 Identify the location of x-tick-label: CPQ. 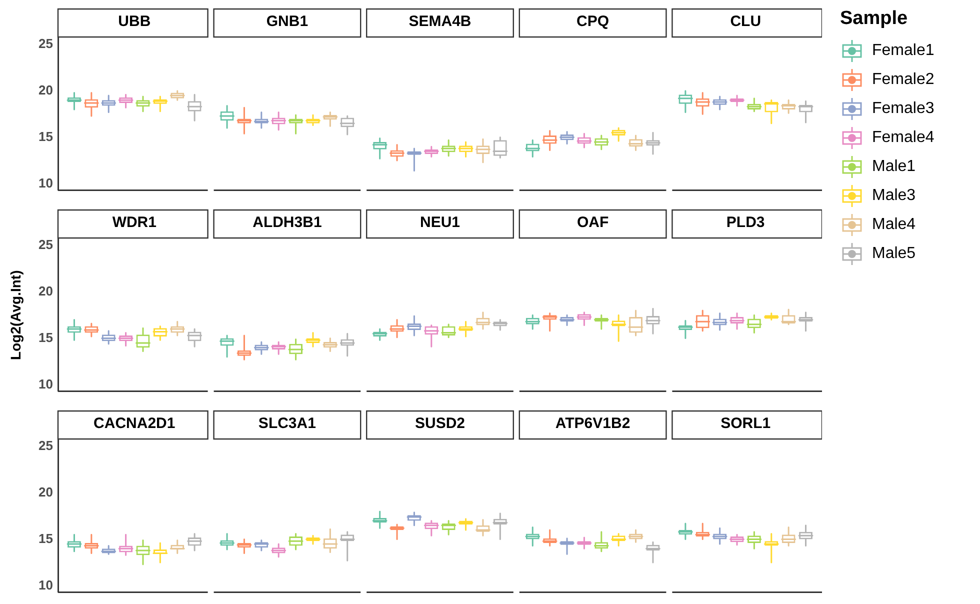
(593, 21).